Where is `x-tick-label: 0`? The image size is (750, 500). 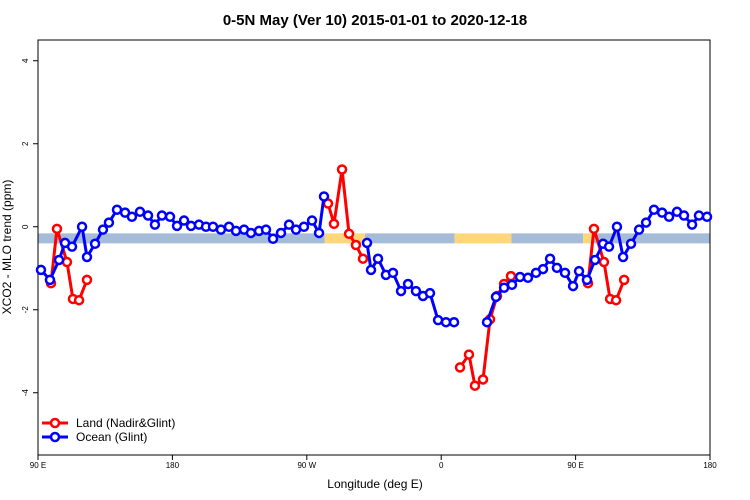 x-tick-label: 0 is located at coordinates (441, 465).